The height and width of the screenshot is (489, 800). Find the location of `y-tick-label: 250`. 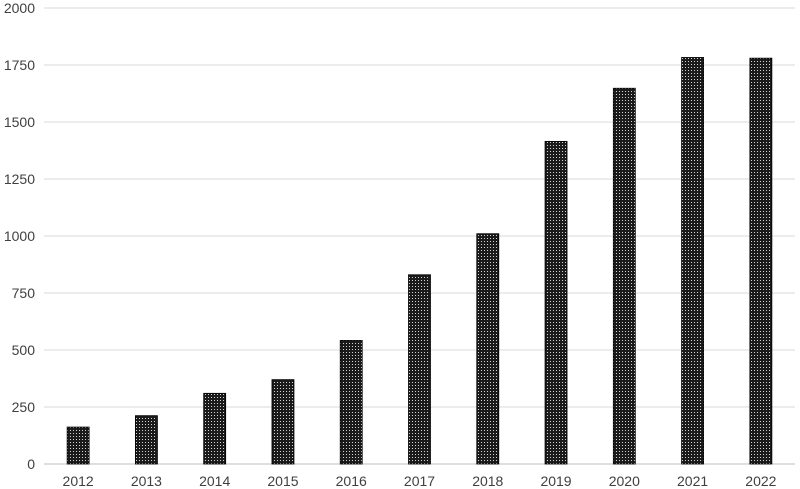

y-tick-label: 250 is located at coordinates (24, 407).